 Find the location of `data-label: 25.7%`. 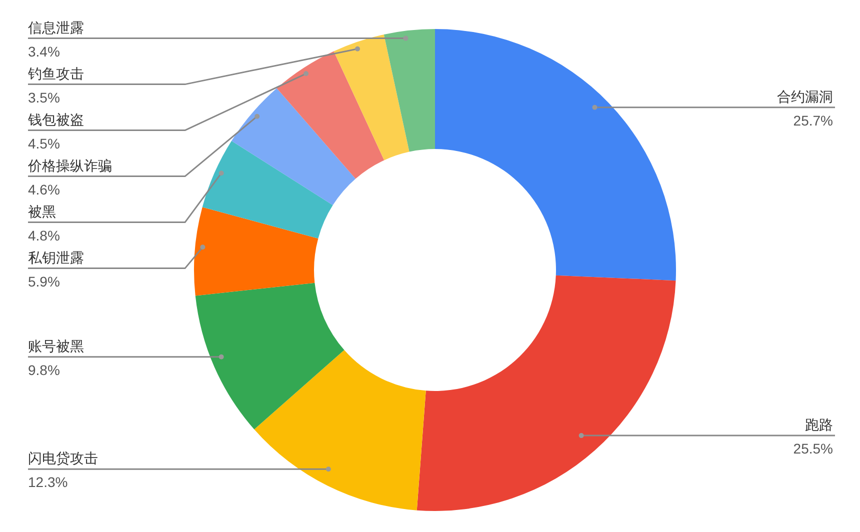

data-label: 25.7% is located at coordinates (813, 120).